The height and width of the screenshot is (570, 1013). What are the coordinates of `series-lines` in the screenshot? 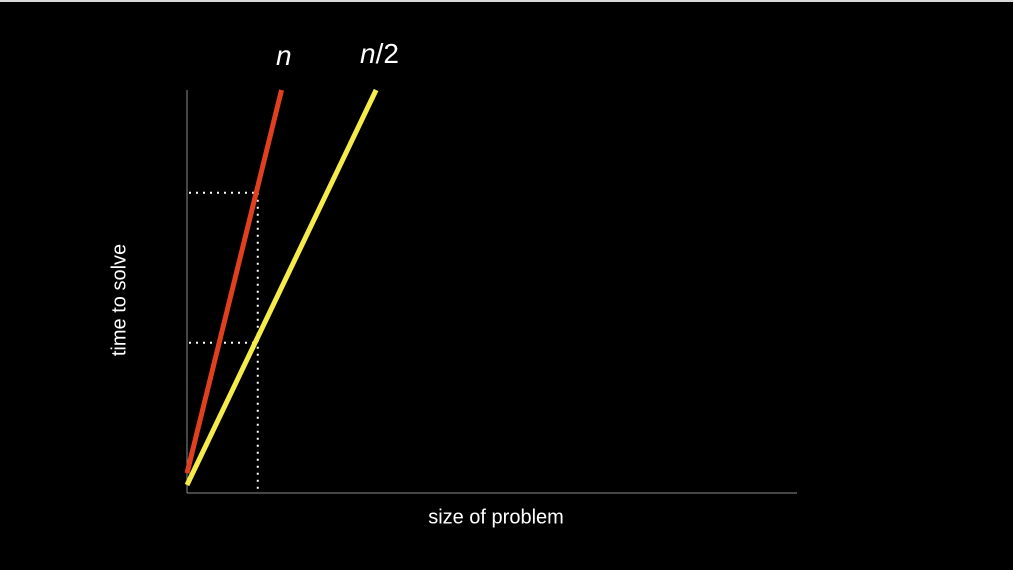 It's located at (281, 287).